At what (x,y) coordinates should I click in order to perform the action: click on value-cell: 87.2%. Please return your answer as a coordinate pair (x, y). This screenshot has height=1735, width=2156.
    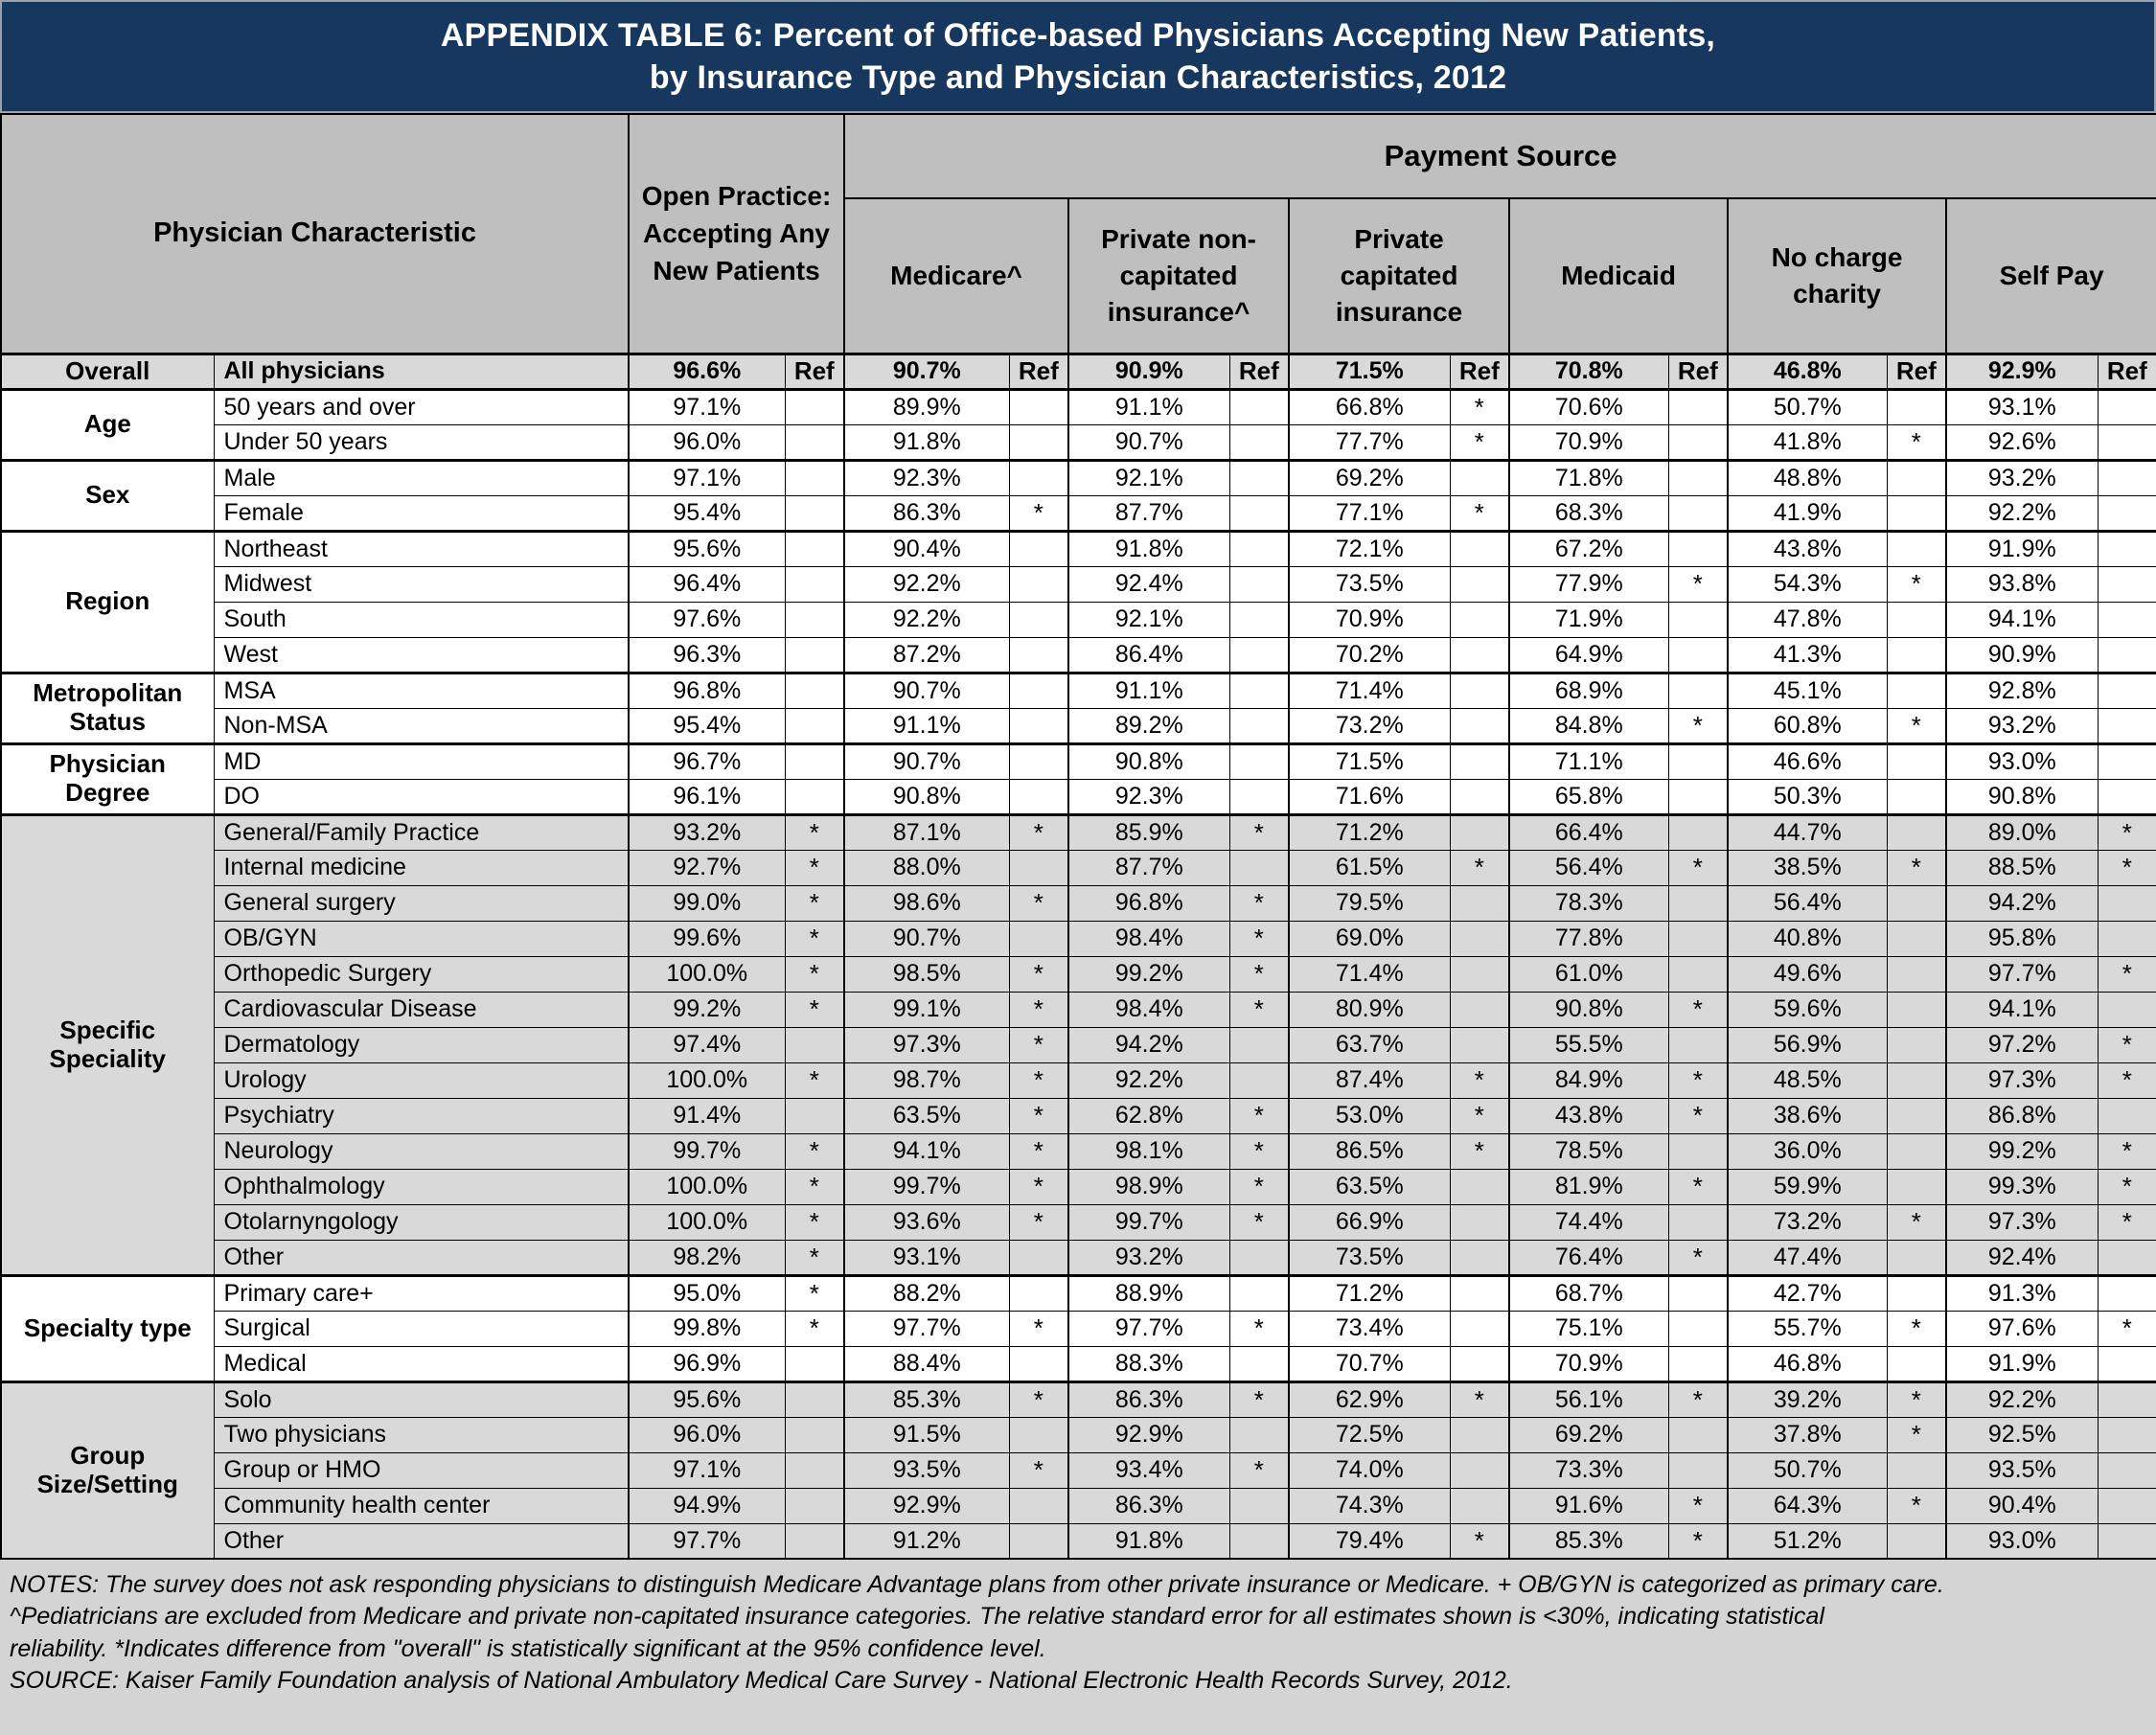
    Looking at the image, I should click on (927, 655).